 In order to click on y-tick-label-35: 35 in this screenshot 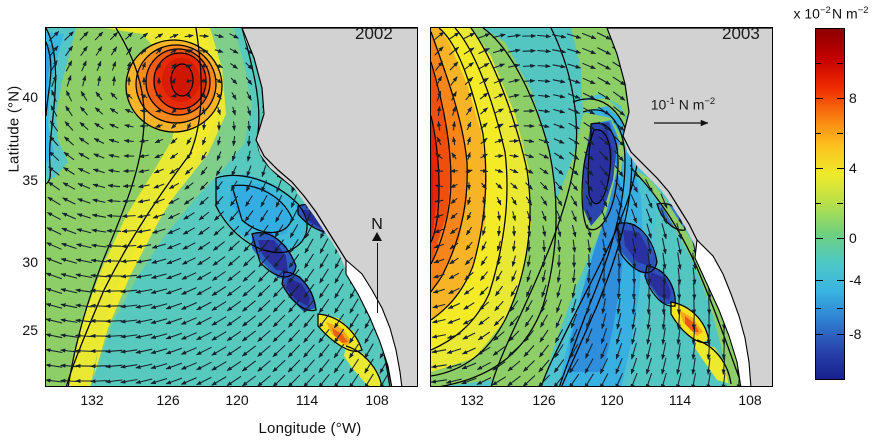, I will do `click(30, 180)`.